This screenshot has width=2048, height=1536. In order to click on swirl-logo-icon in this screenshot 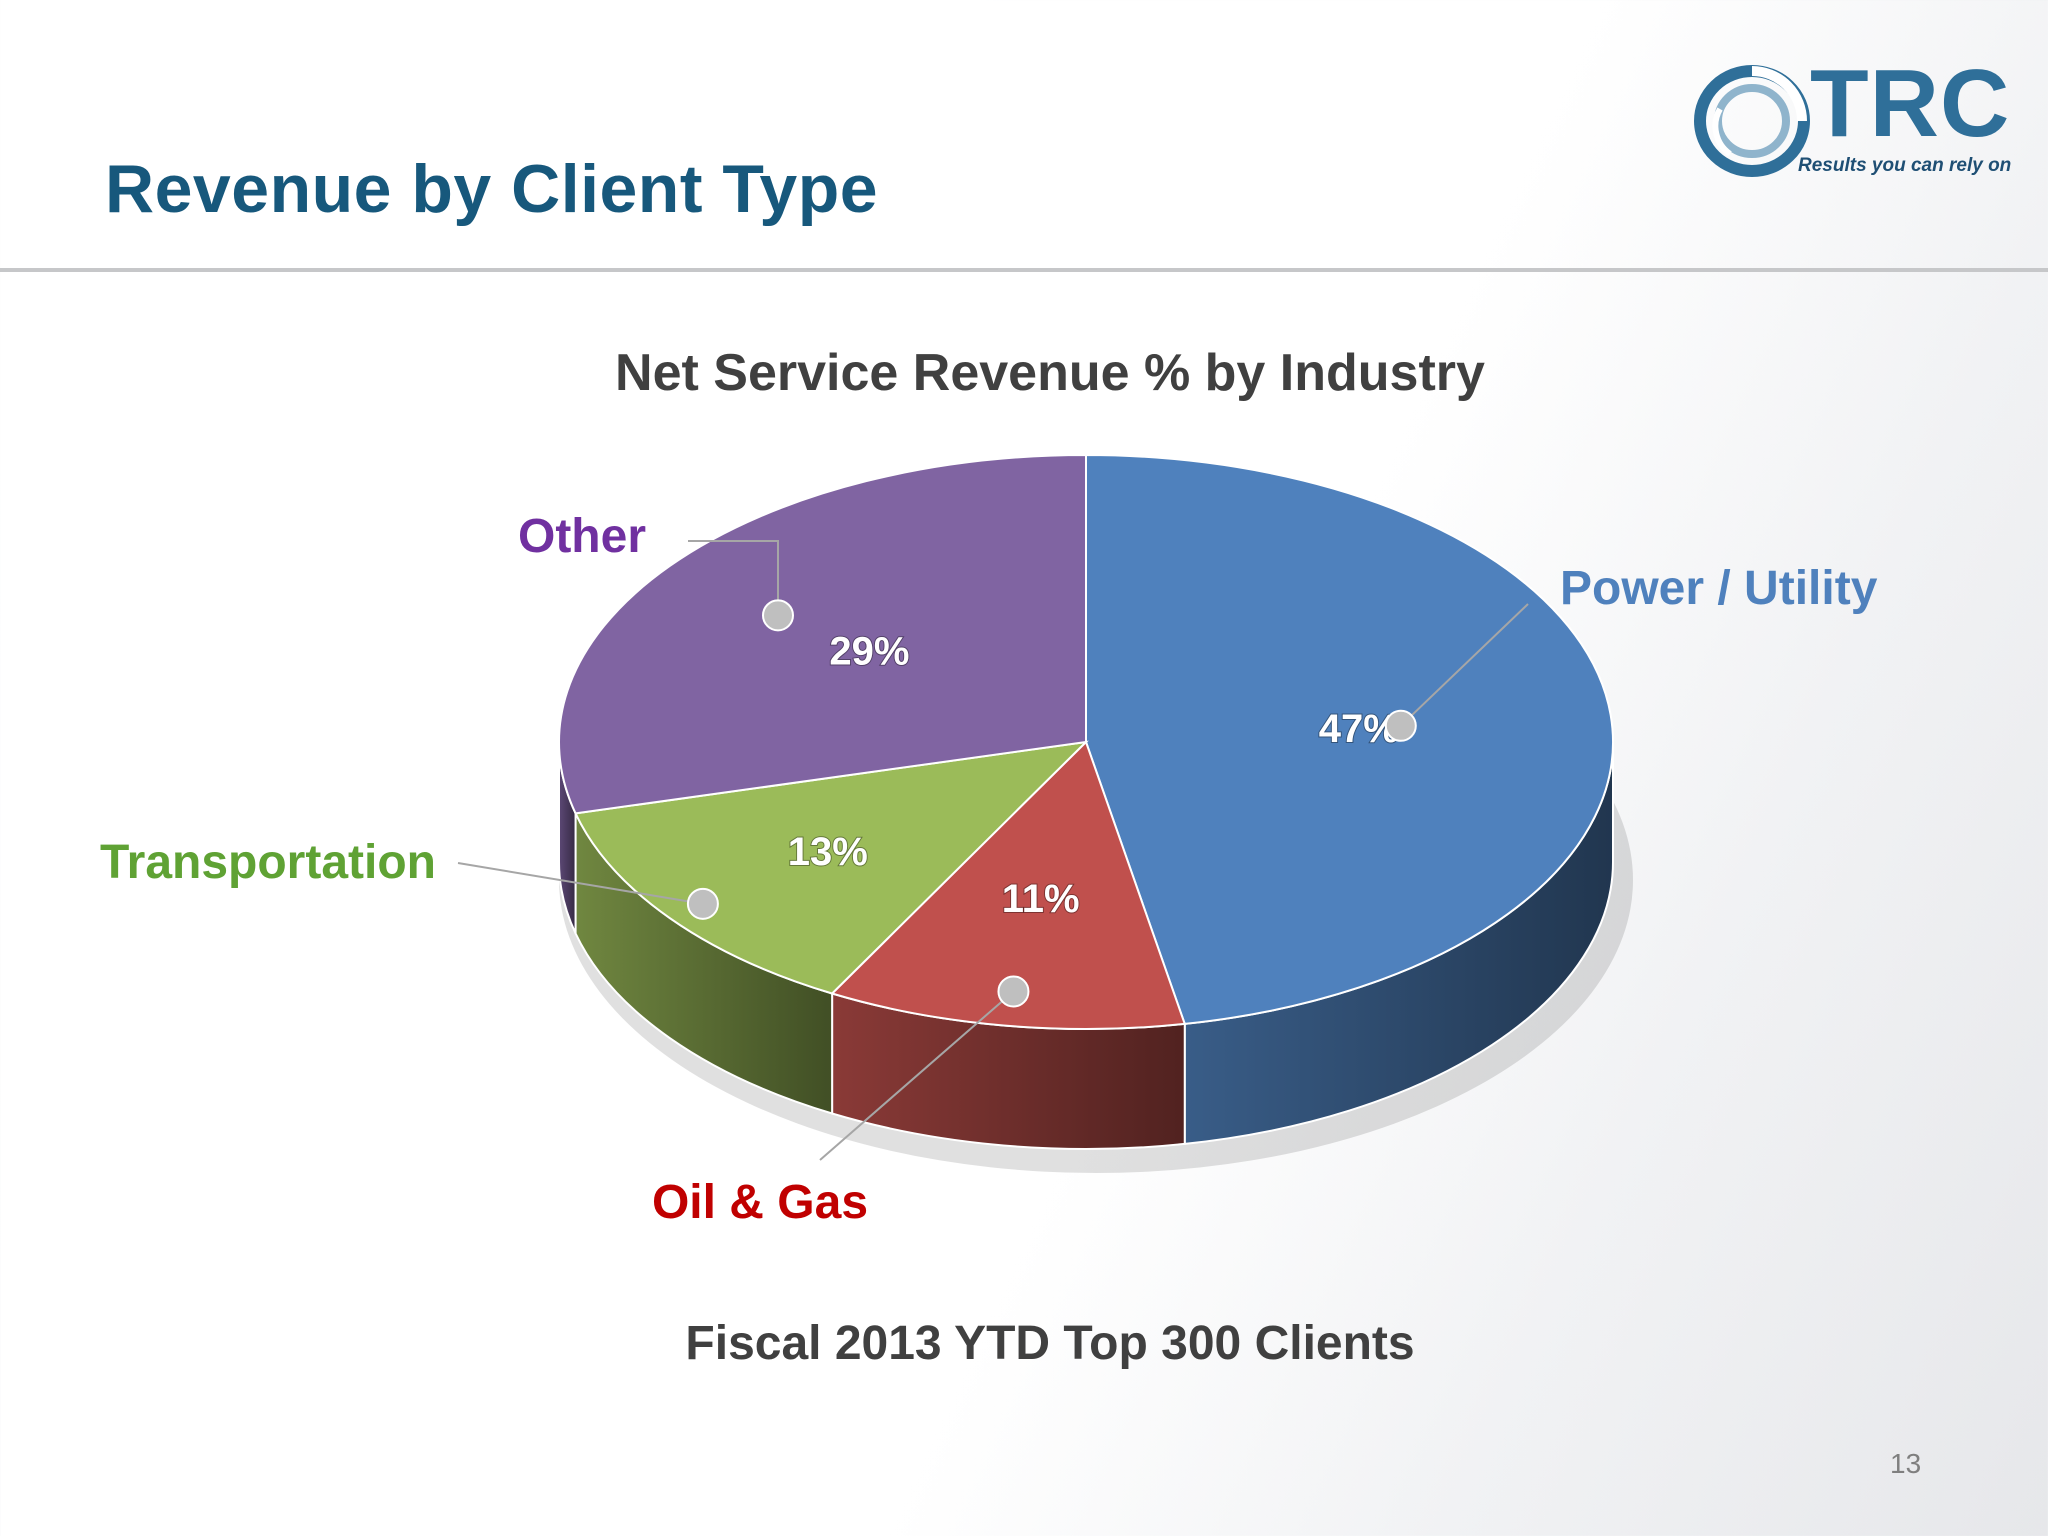, I will do `click(1752, 121)`.